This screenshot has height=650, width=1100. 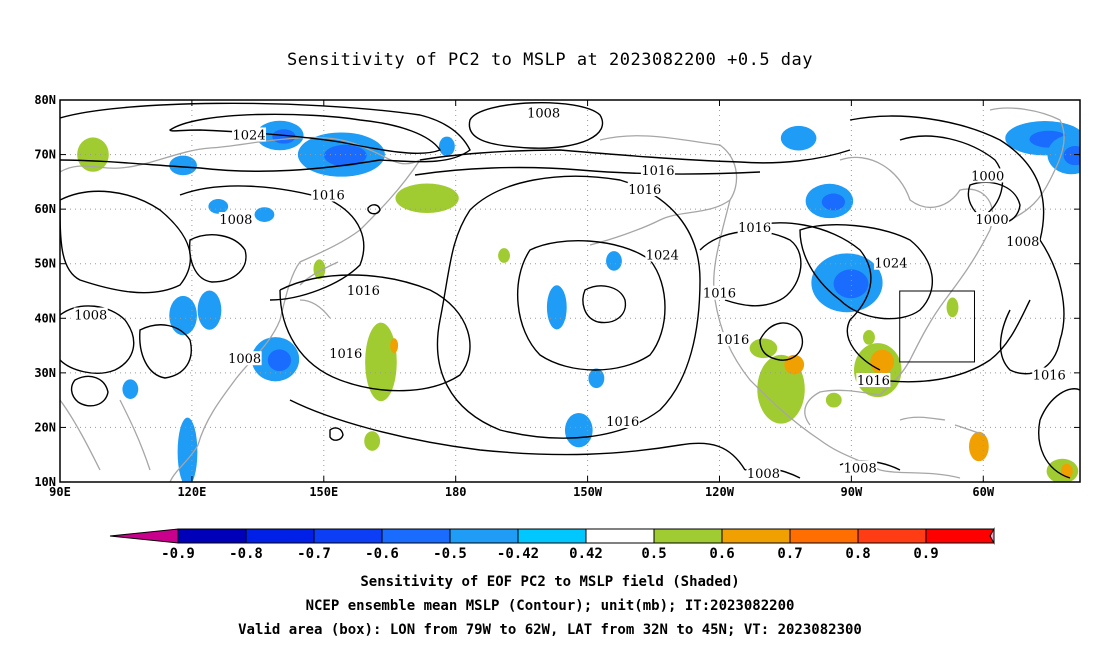 I want to click on contour-1024-nw, so click(x=305, y=133).